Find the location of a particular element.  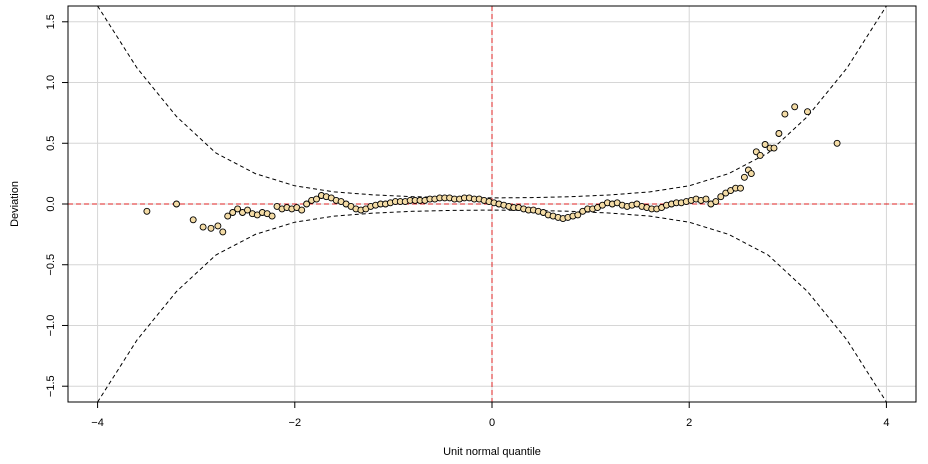

x-tick-label: −2 is located at coordinates (295, 423).